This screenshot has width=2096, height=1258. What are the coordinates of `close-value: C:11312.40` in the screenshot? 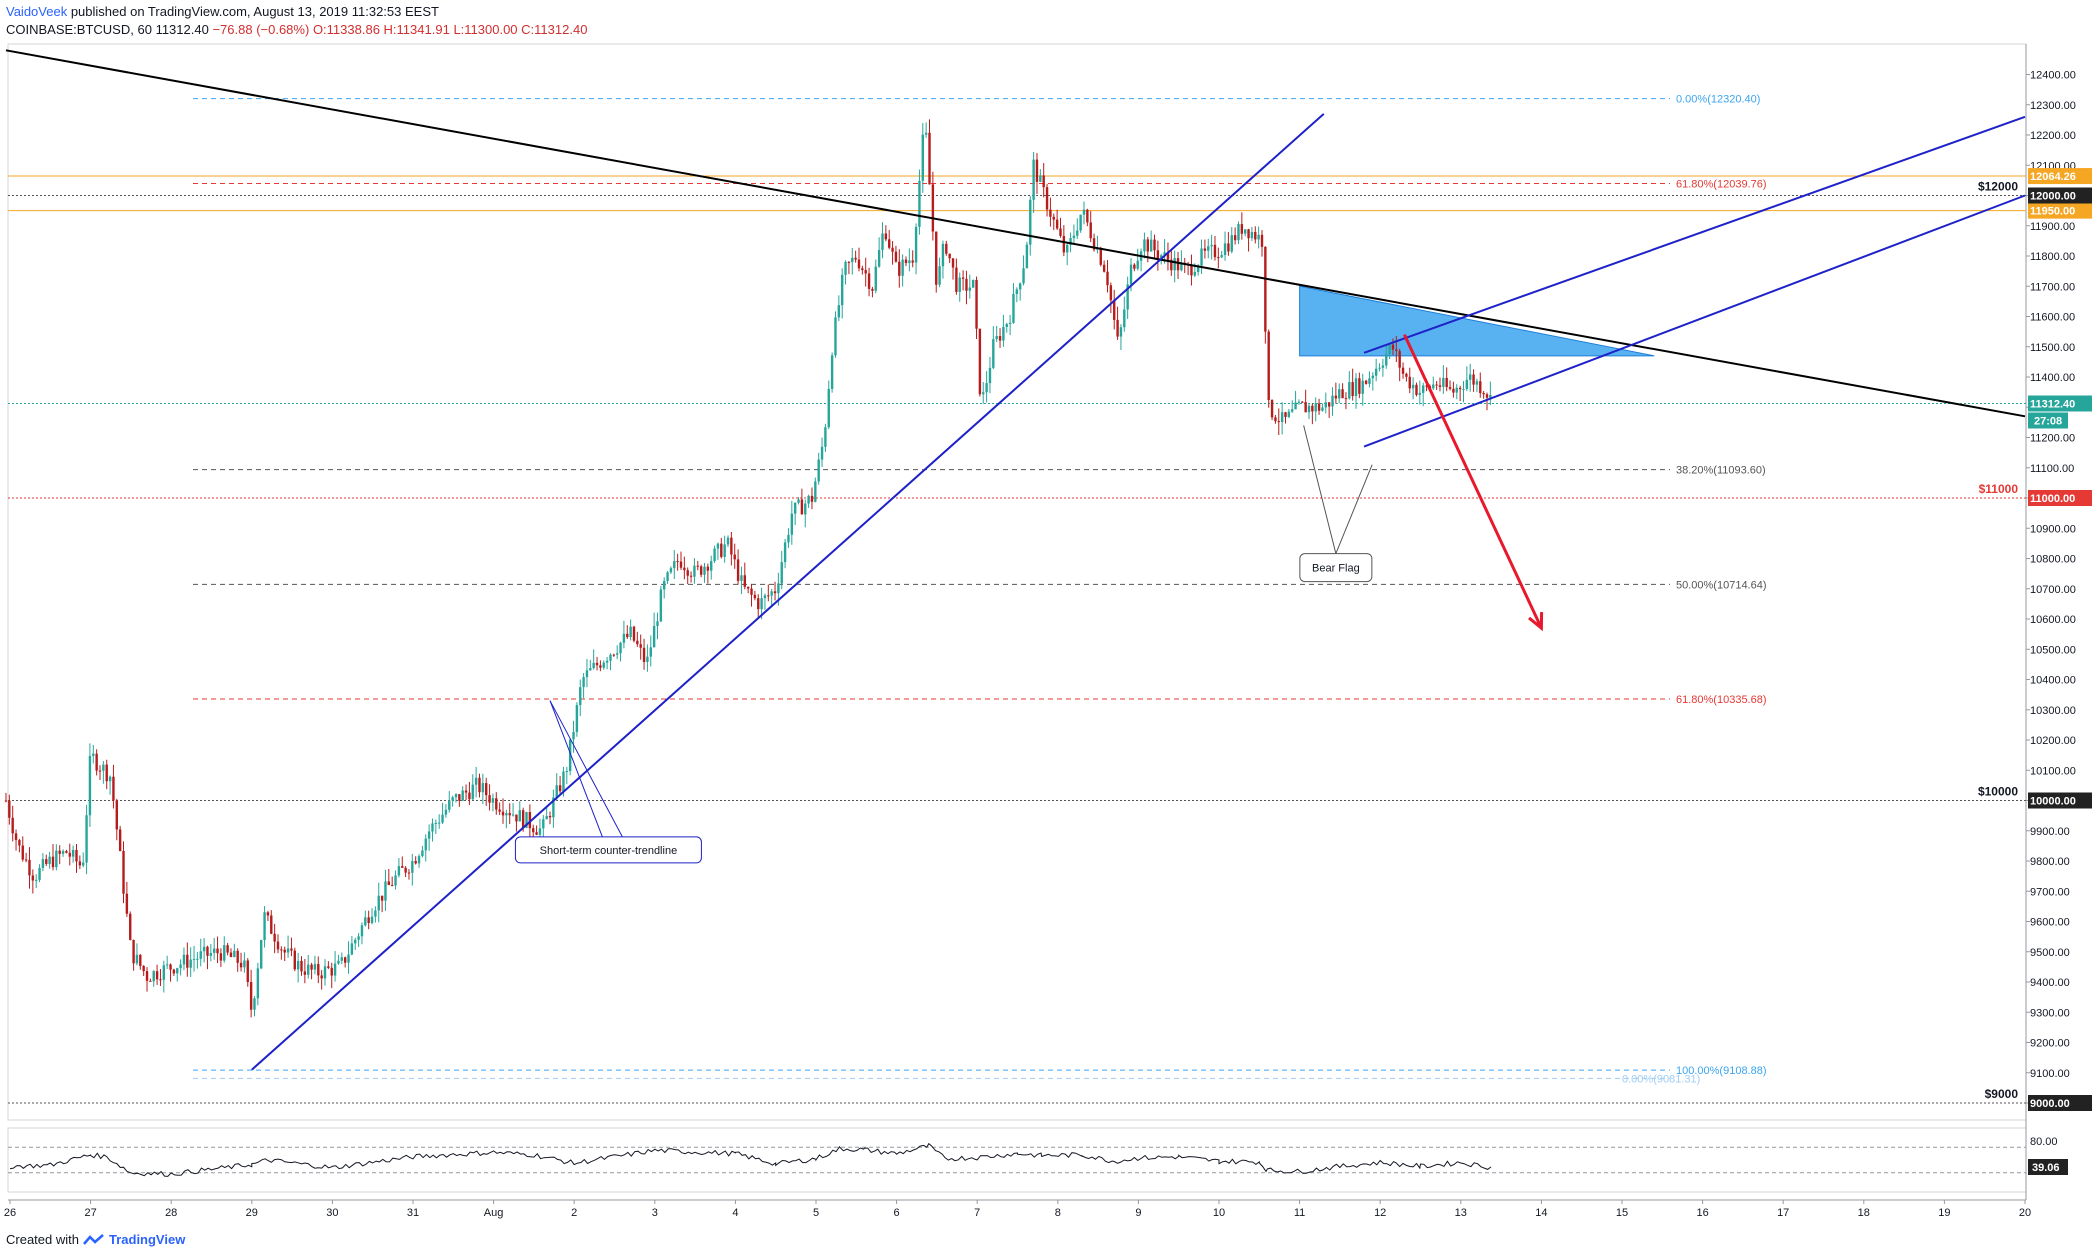 It's located at (554, 29).